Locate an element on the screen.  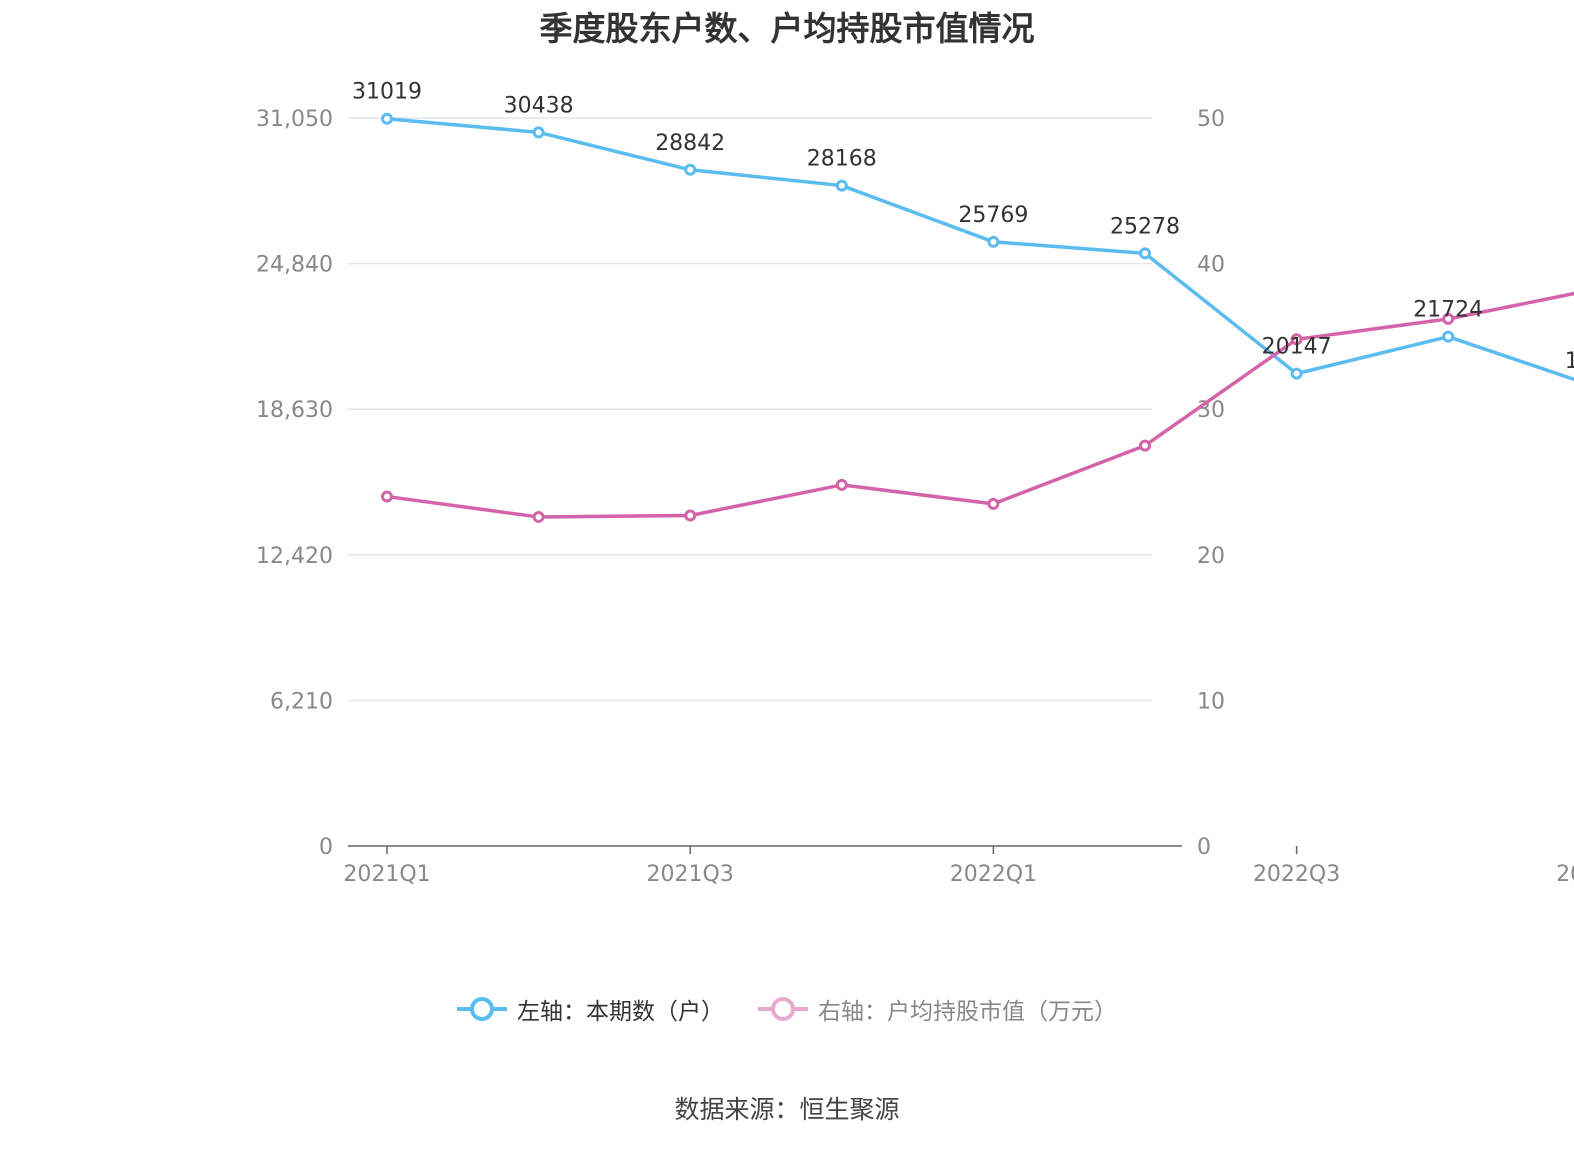
series-line-right is located at coordinates (980, 405).